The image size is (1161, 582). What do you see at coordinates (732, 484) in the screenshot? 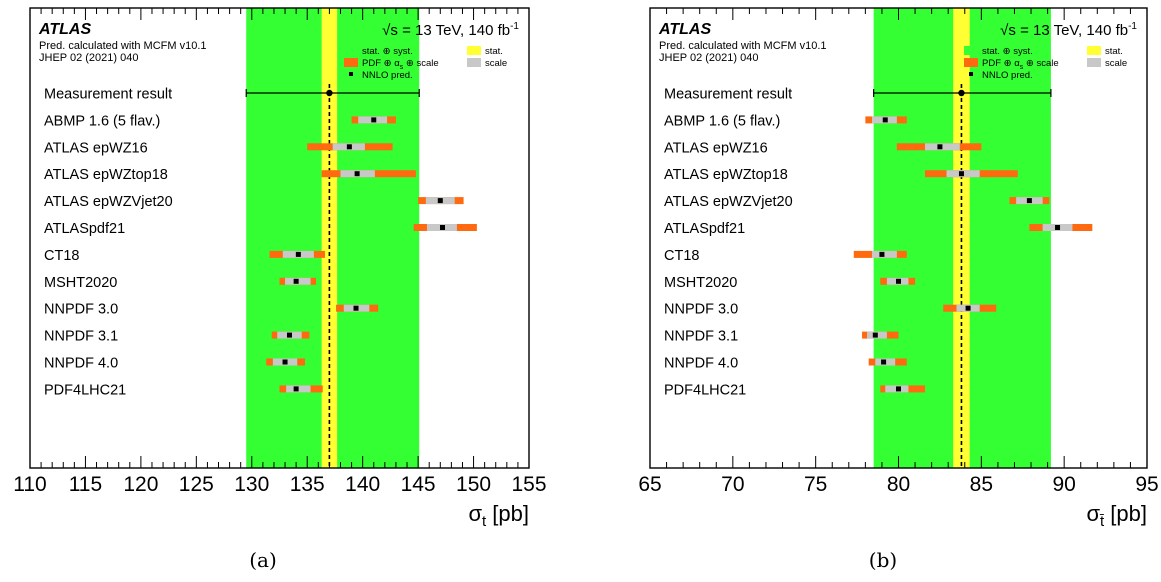
I see `x-tick-label: 70` at bounding box center [732, 484].